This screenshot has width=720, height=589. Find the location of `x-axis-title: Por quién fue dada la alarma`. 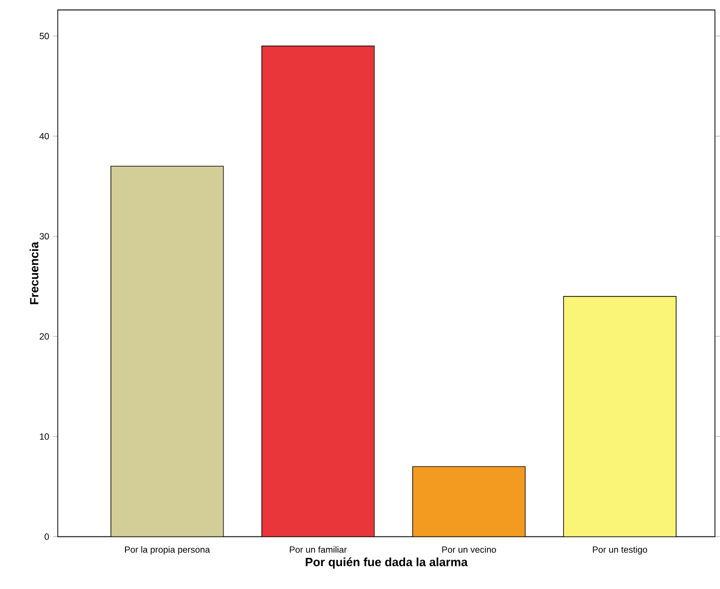

x-axis-title: Por quién fue dada la alarma is located at coordinates (387, 562).